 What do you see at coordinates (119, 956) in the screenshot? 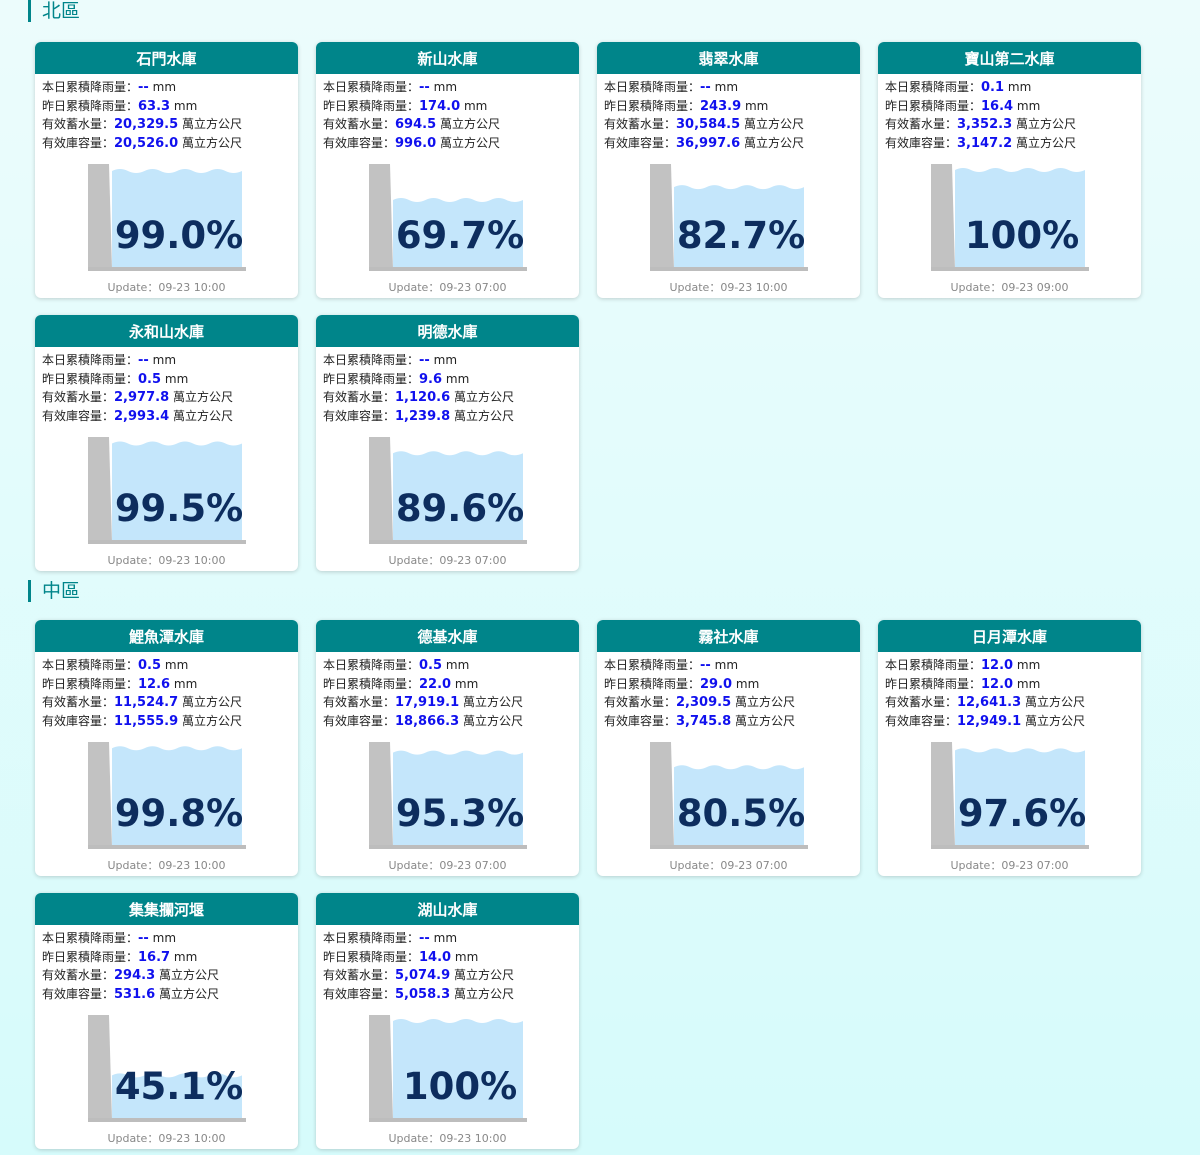
I see `info-line: 昨日累積降雨量：16.7 mm` at bounding box center [119, 956].